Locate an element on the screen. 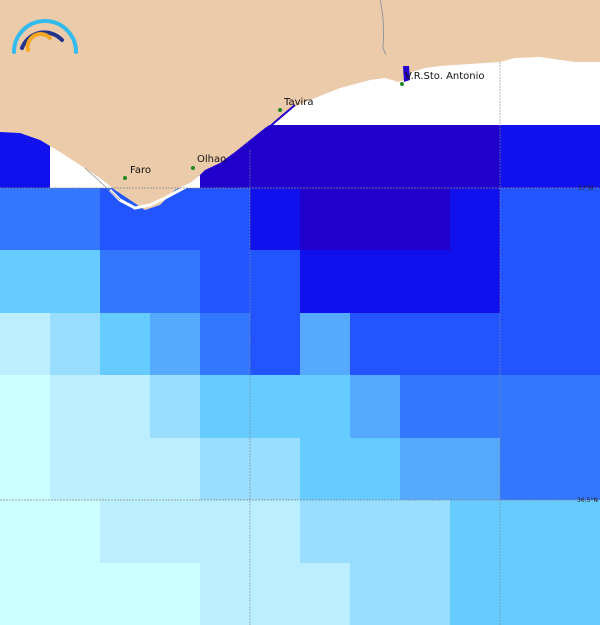 The width and height of the screenshot is (600, 625). logo is located at coordinates (45, 36).